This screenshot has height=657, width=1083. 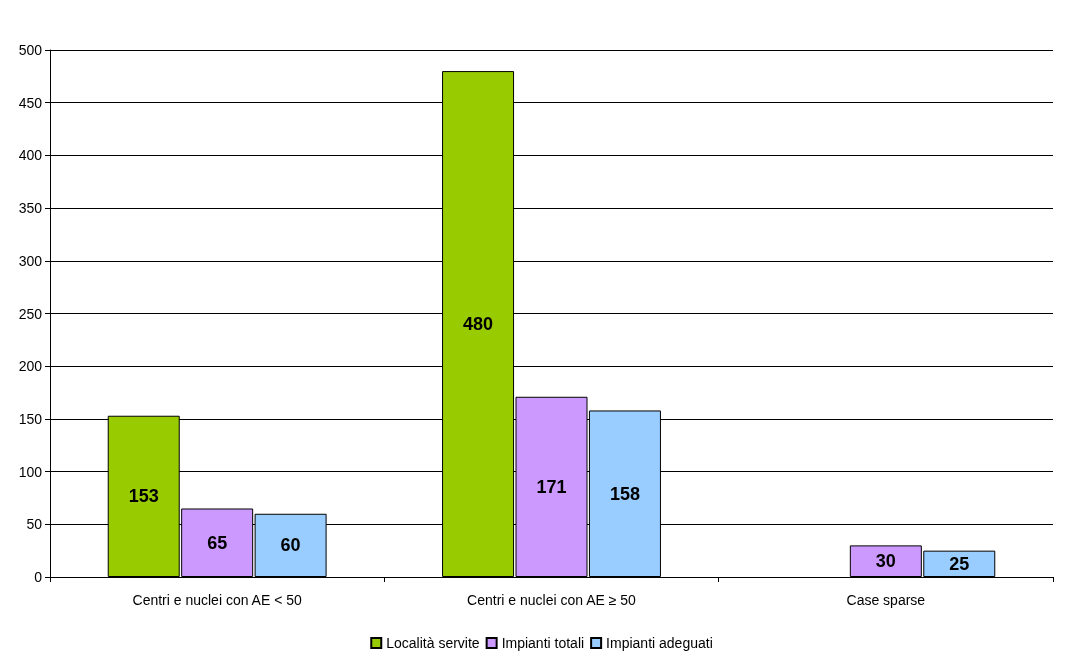 What do you see at coordinates (30, 471) in the screenshot?
I see `y-tick-label: 100` at bounding box center [30, 471].